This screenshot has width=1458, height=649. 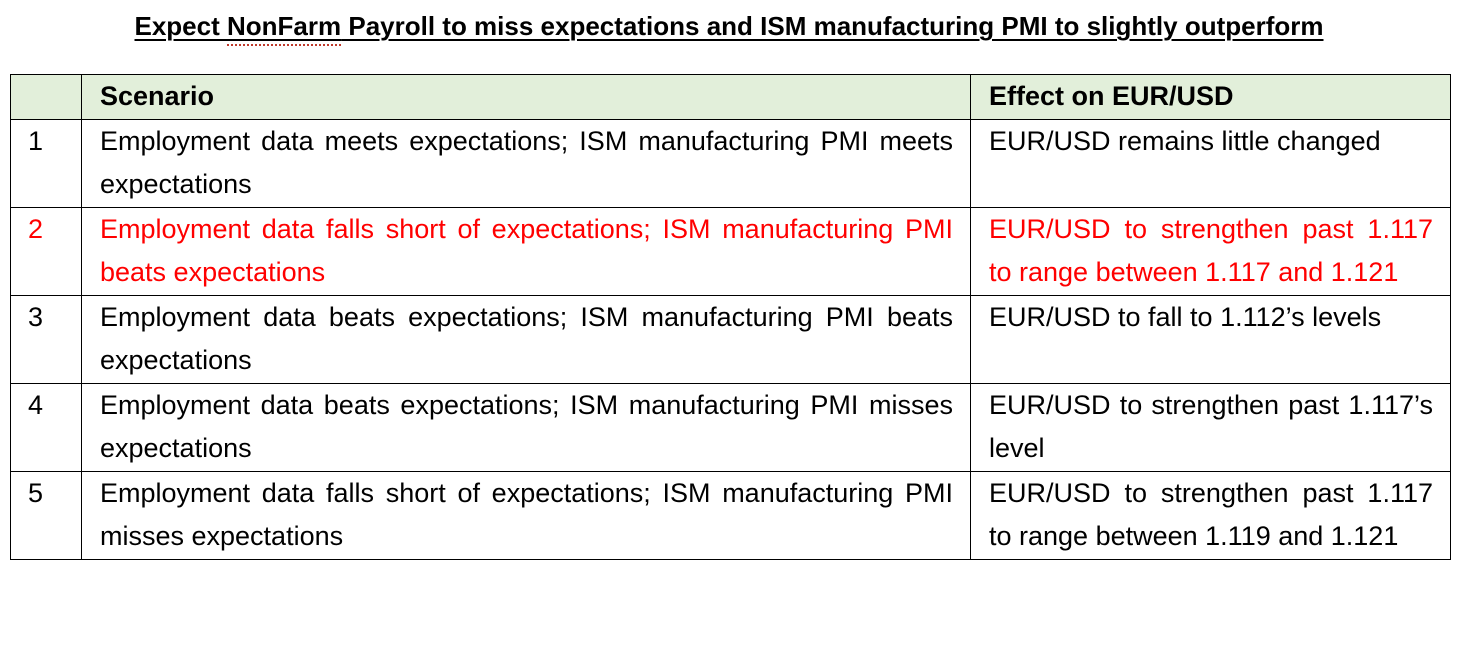 What do you see at coordinates (284, 26) in the screenshot?
I see `title-word-nonfarm: NonFarm` at bounding box center [284, 26].